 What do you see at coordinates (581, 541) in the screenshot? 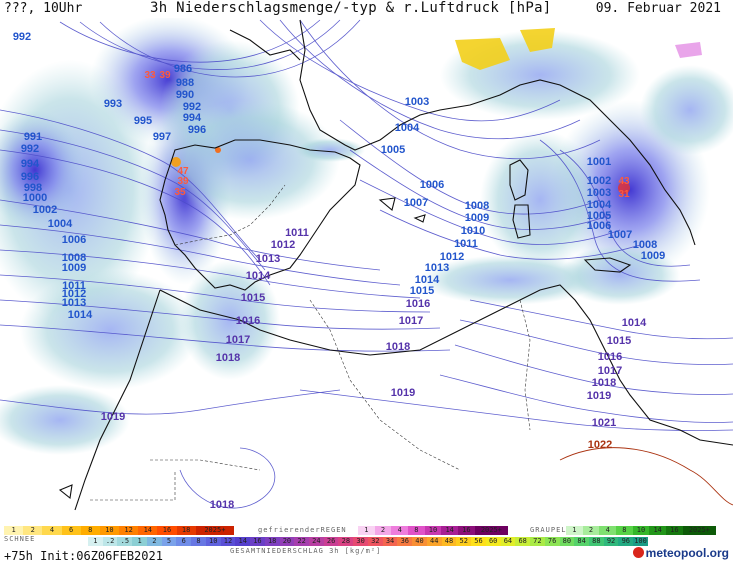
I see `scale-step: 84` at bounding box center [581, 541].